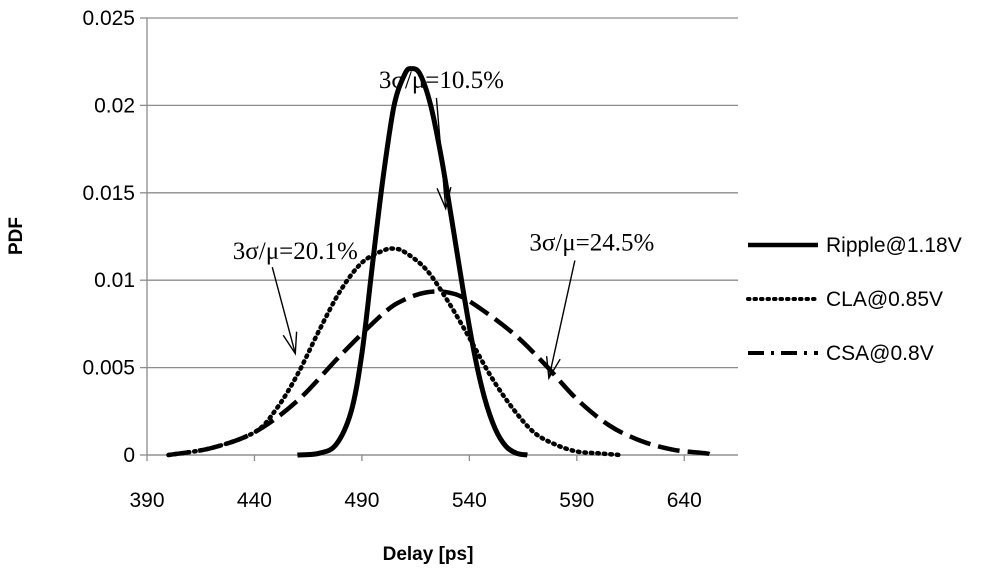 The image size is (1000, 575). What do you see at coordinates (441, 80) in the screenshot?
I see `annotation-label: 3σ/μ=10.5%` at bounding box center [441, 80].